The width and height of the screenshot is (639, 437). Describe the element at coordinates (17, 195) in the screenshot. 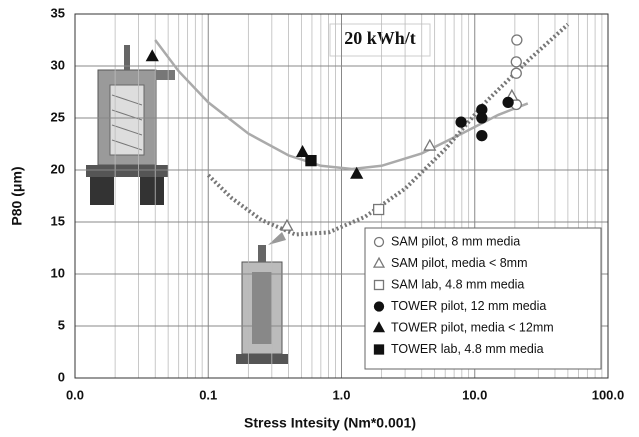

I see `y-axis-title: P80 (μm)` at that location.